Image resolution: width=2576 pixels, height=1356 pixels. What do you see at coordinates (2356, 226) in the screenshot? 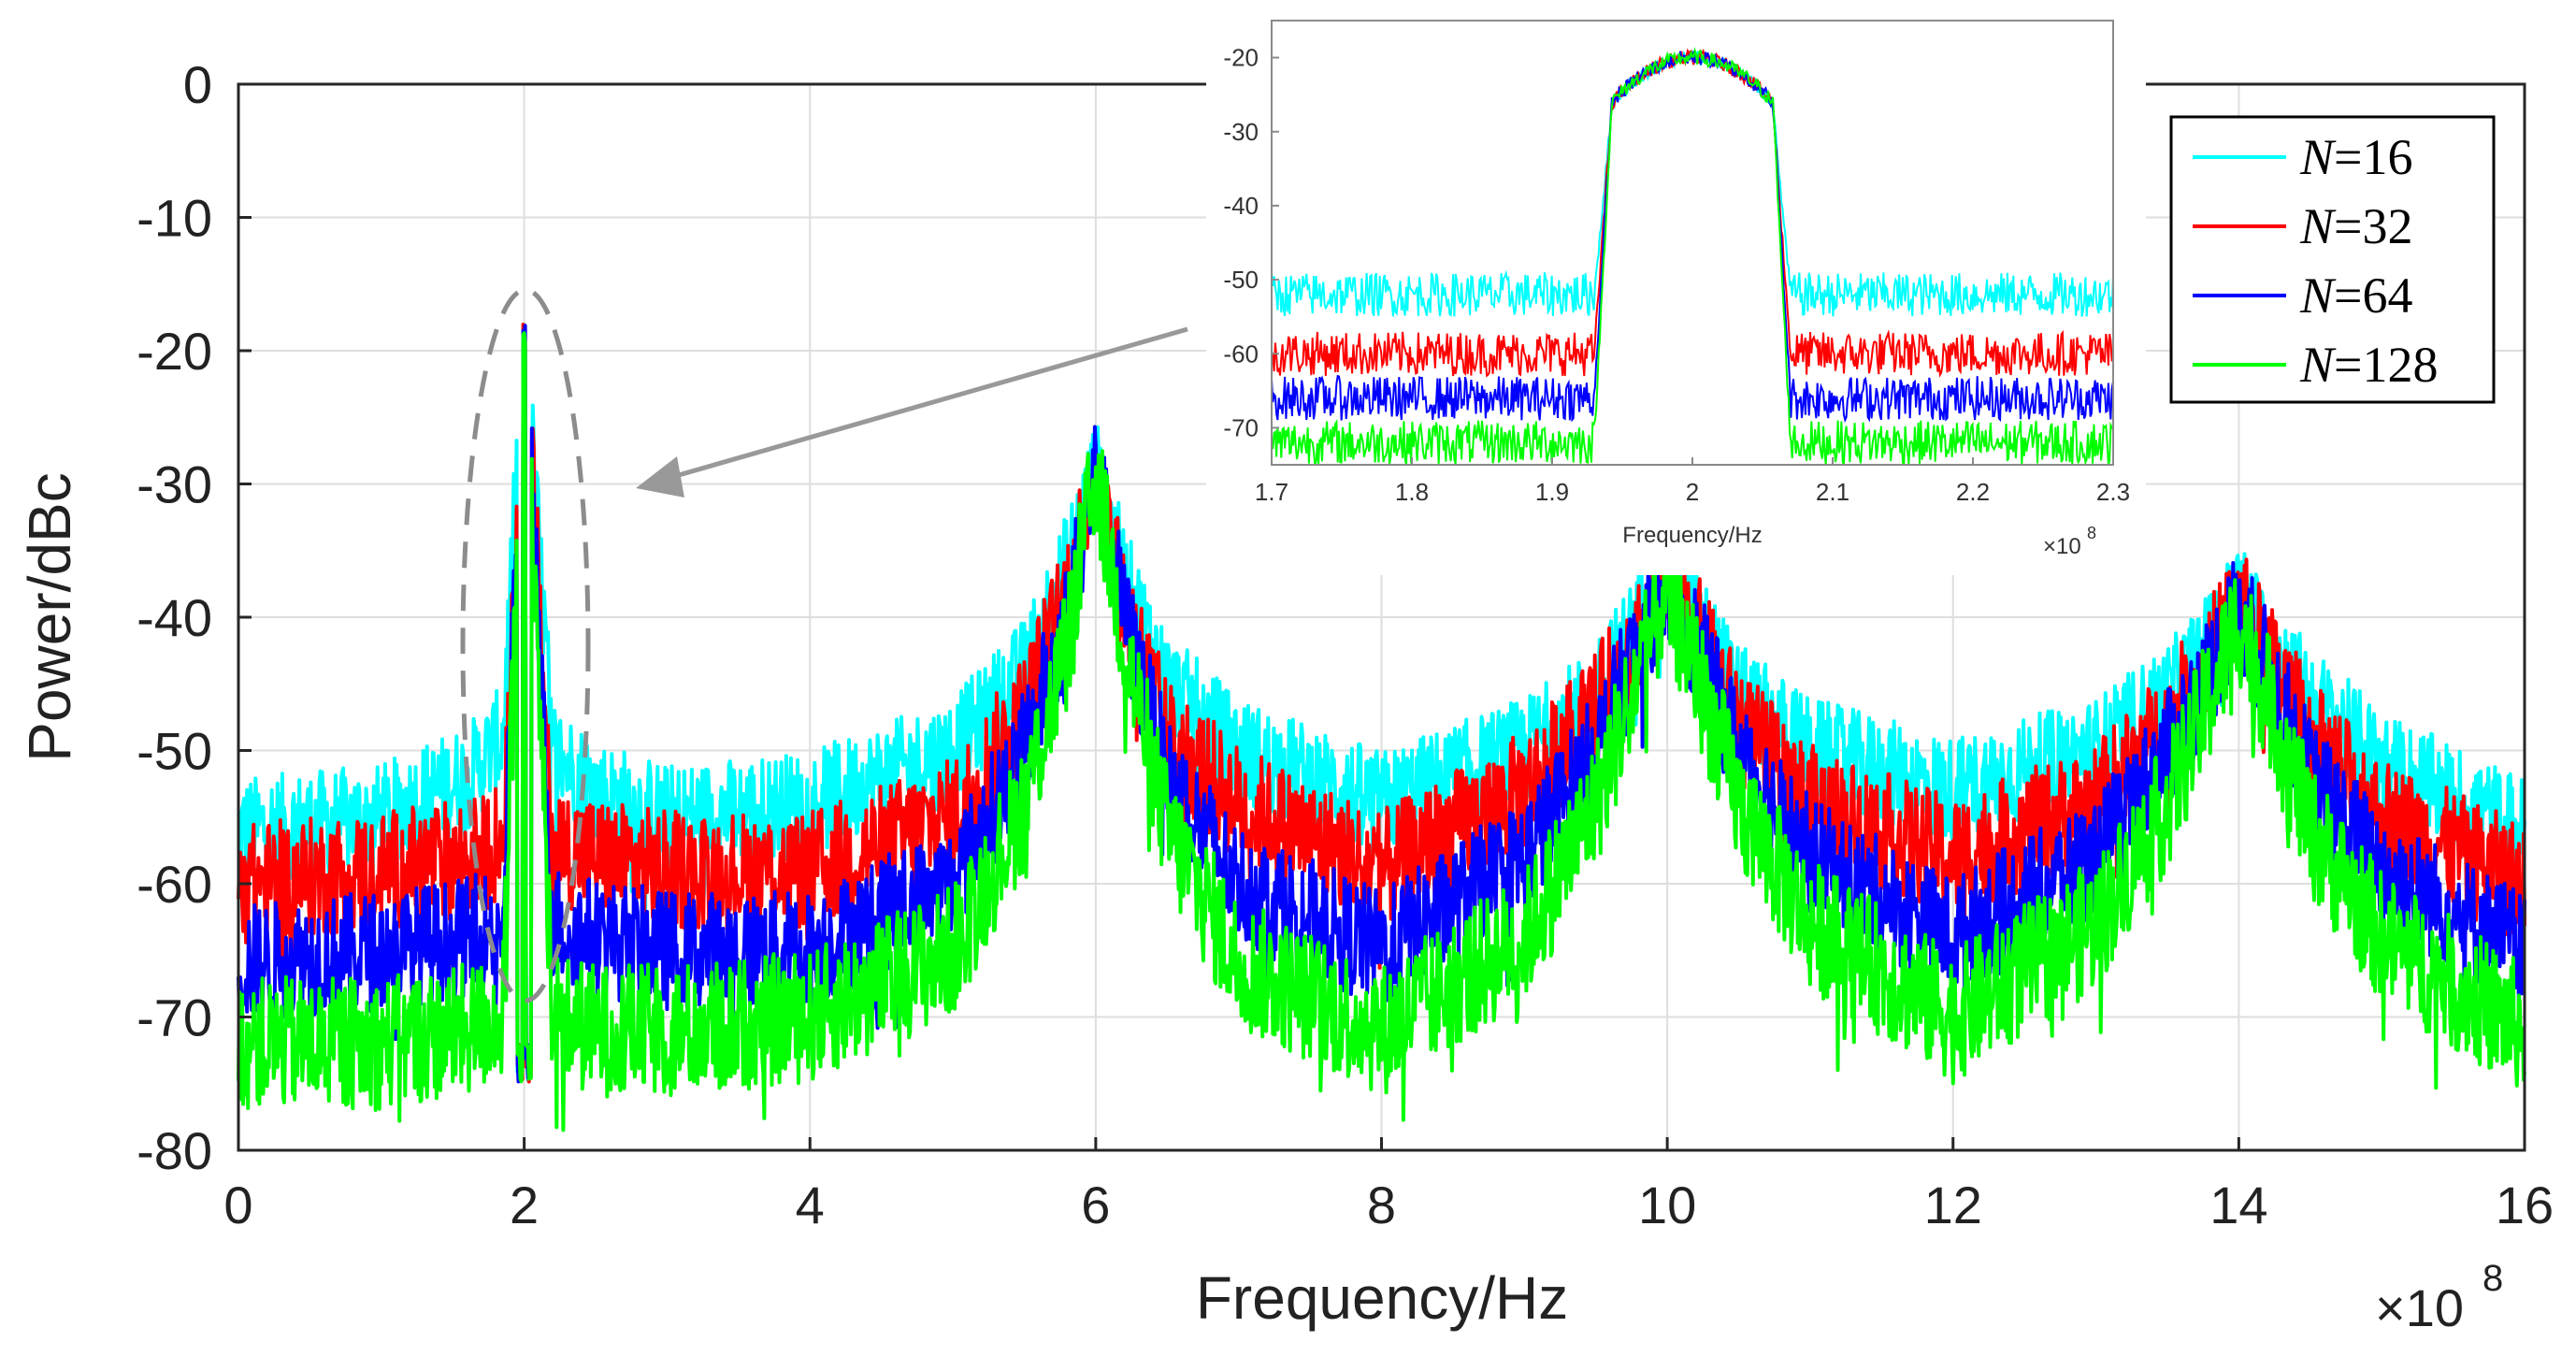
I see `legend-label-n32: N=32` at bounding box center [2356, 226].